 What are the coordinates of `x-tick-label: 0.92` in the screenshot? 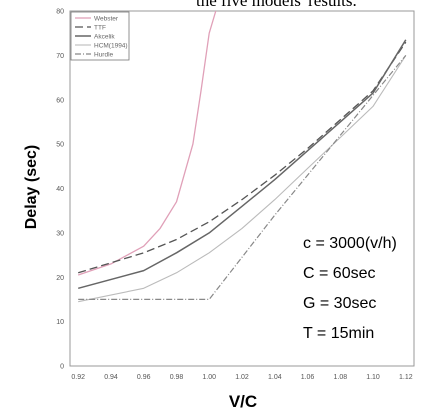 It's located at (78, 377).